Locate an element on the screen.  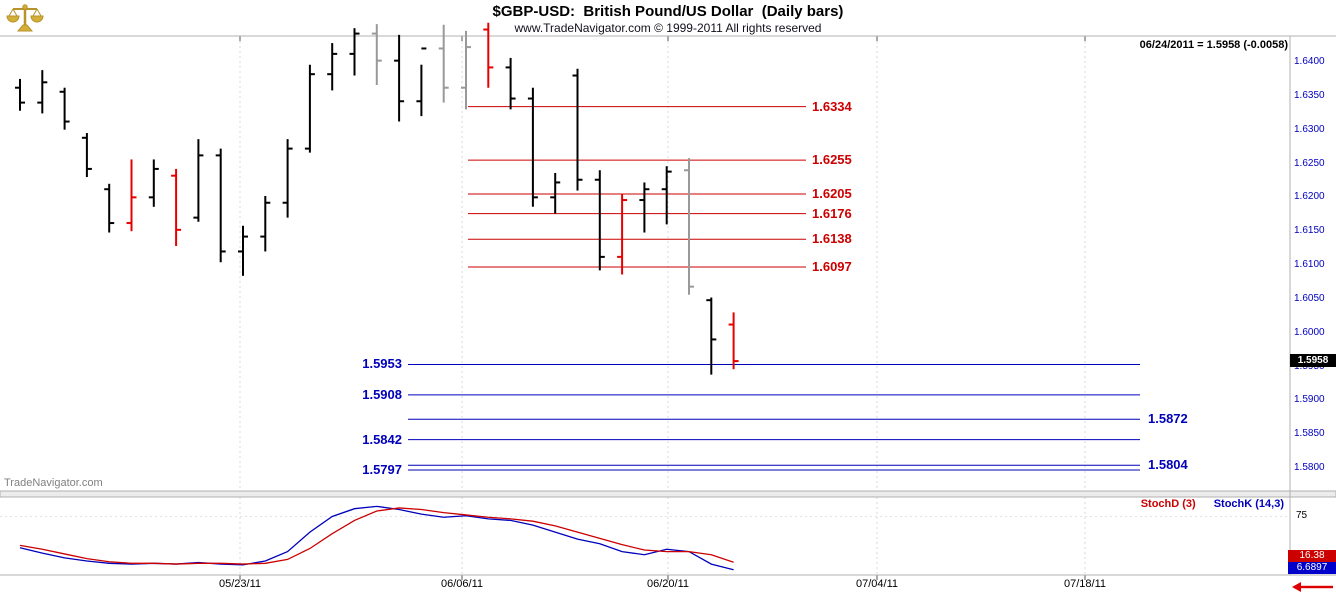
date-axis-label: 05/23/11 is located at coordinates (239, 584).